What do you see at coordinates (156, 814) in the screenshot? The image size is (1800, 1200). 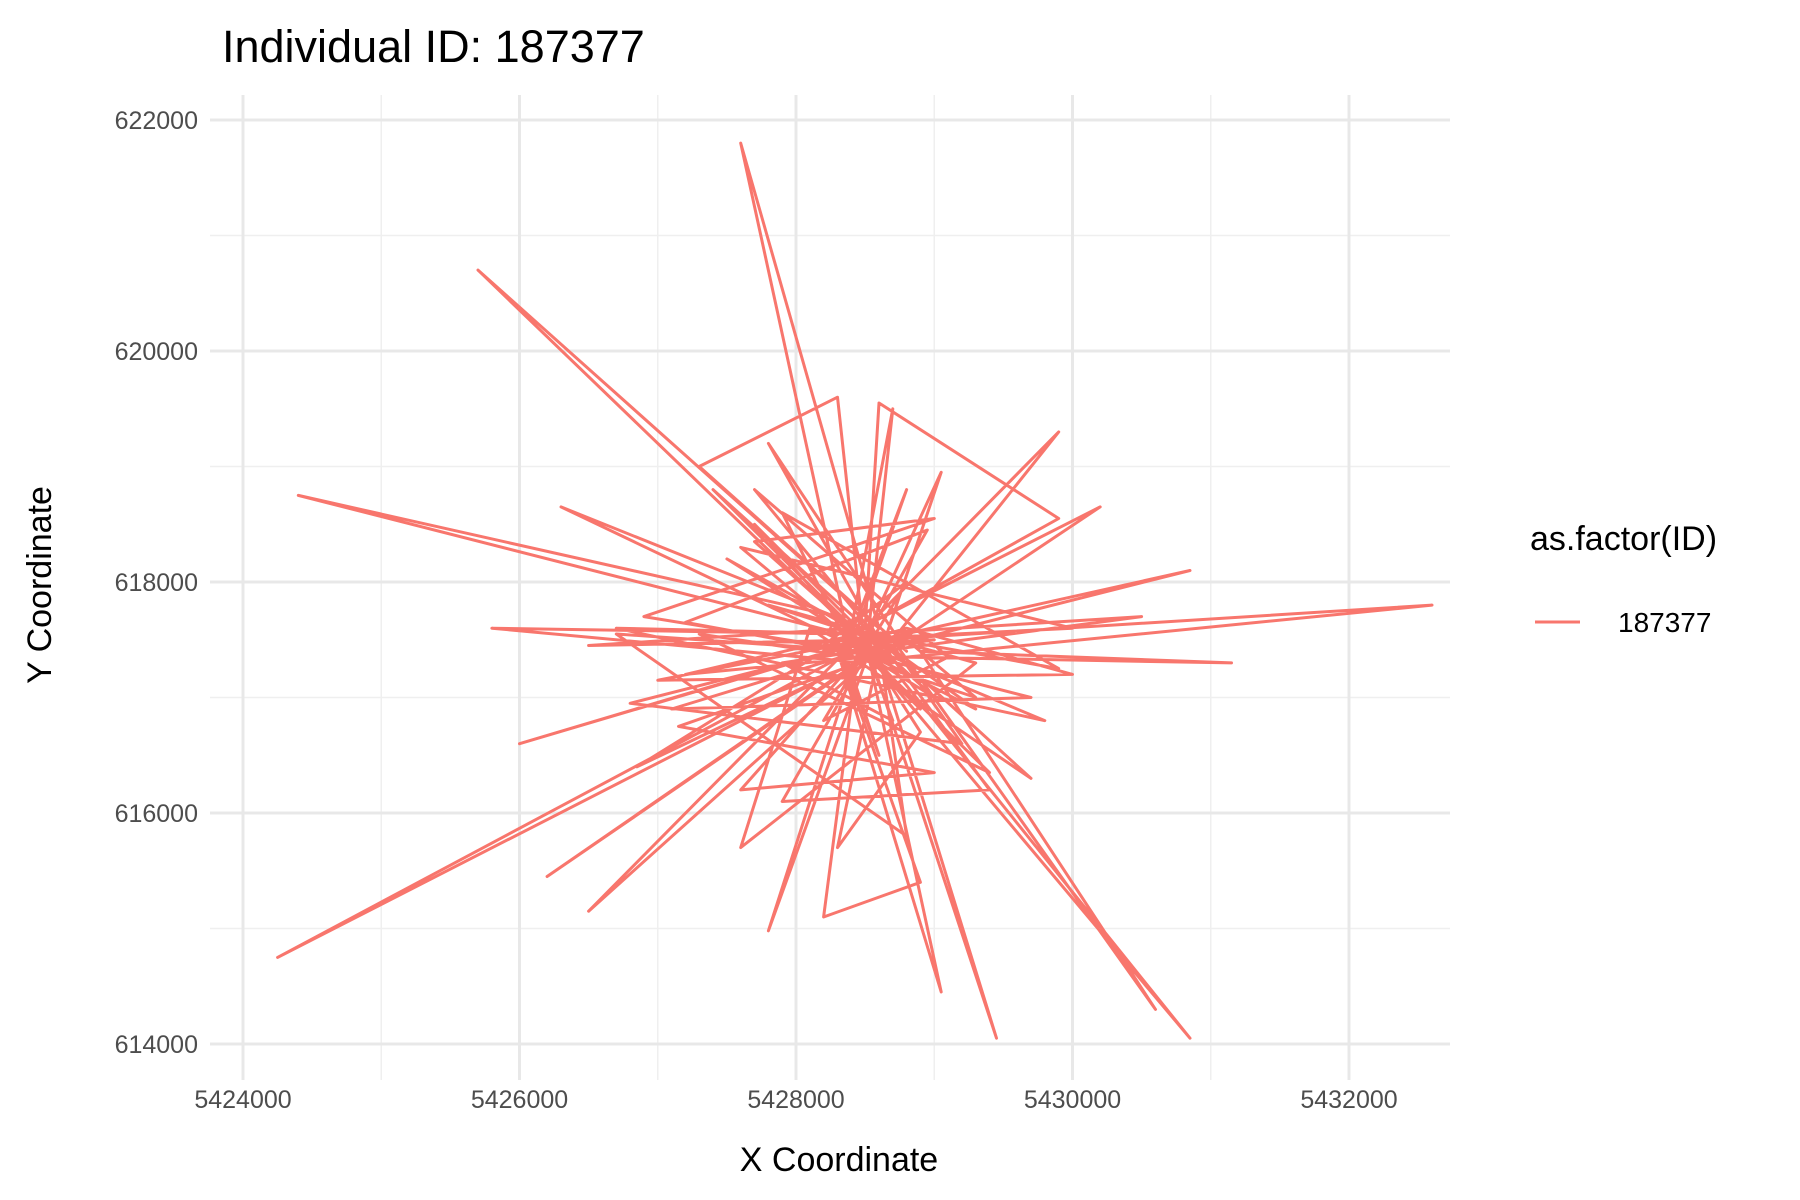 I see `y-tick-label-1: 616000` at bounding box center [156, 814].